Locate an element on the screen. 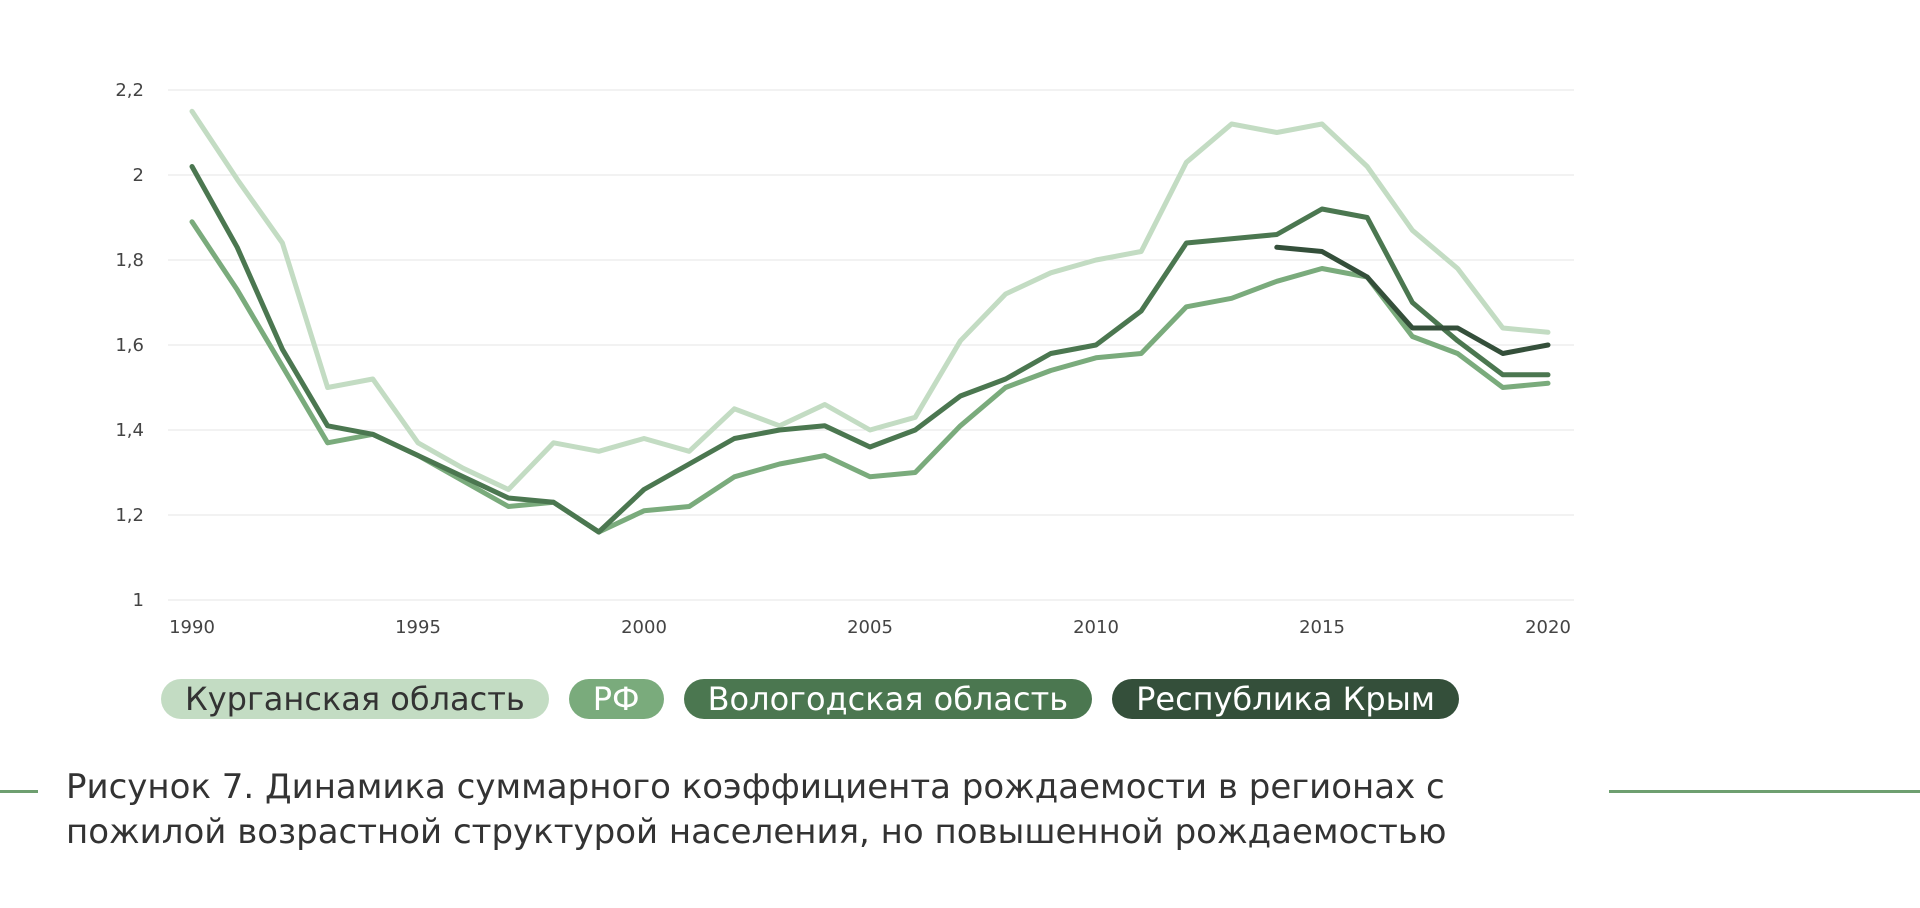 The height and width of the screenshot is (908, 1920). legend-item-kurgan: Курганская область is located at coordinates (355, 699).